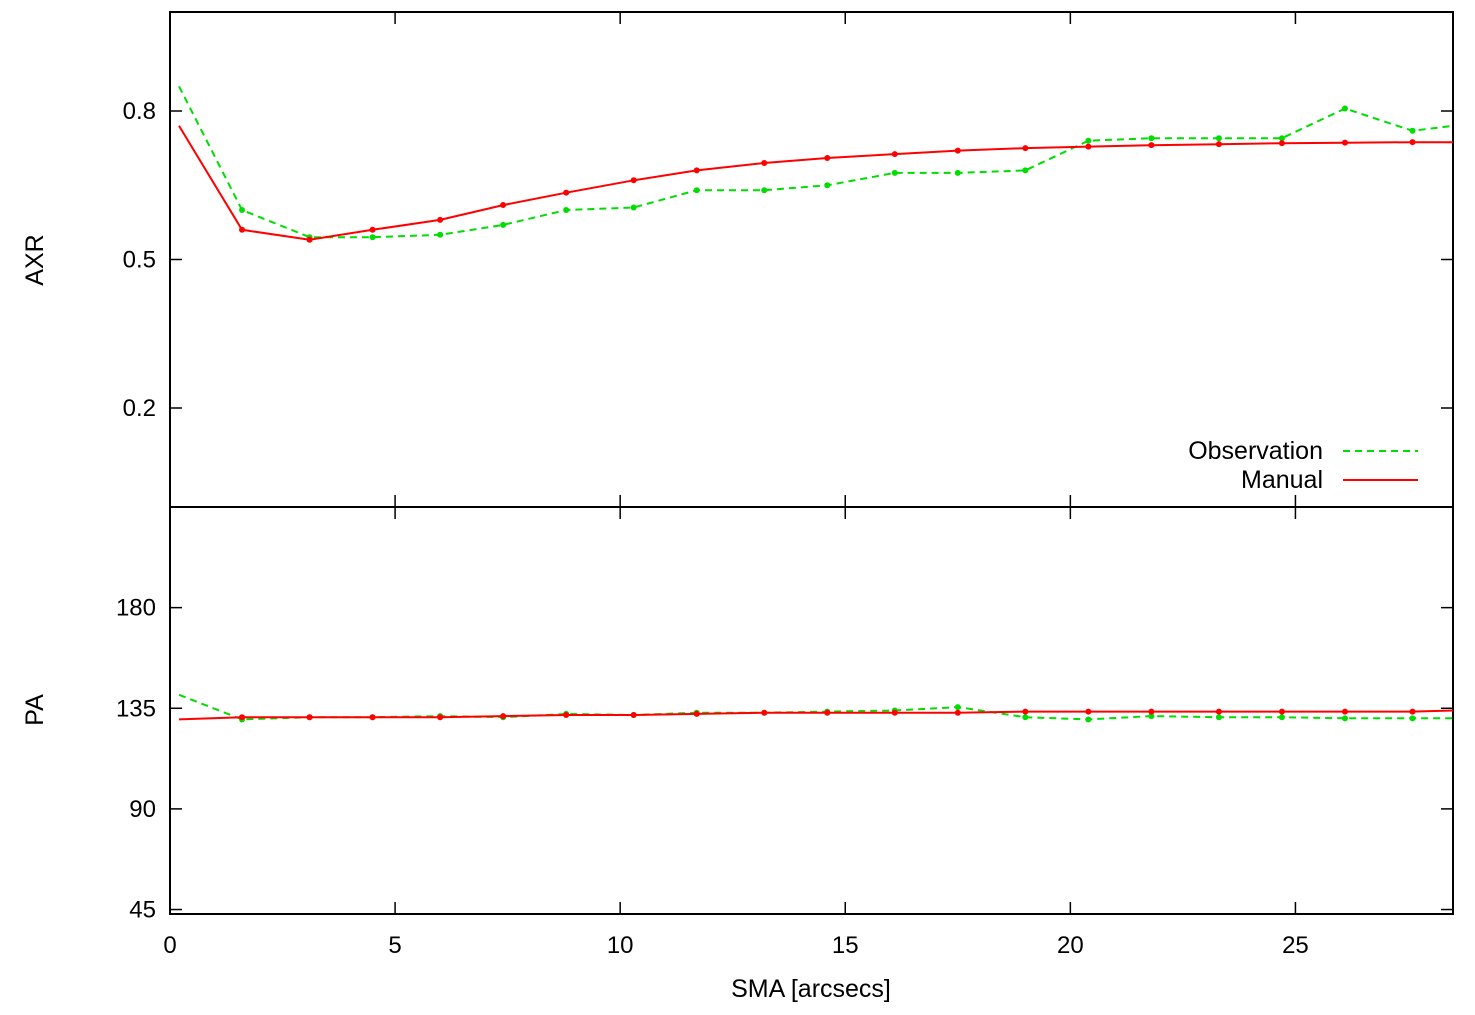  I want to click on bottom-ytick-label: 45, so click(142, 910).